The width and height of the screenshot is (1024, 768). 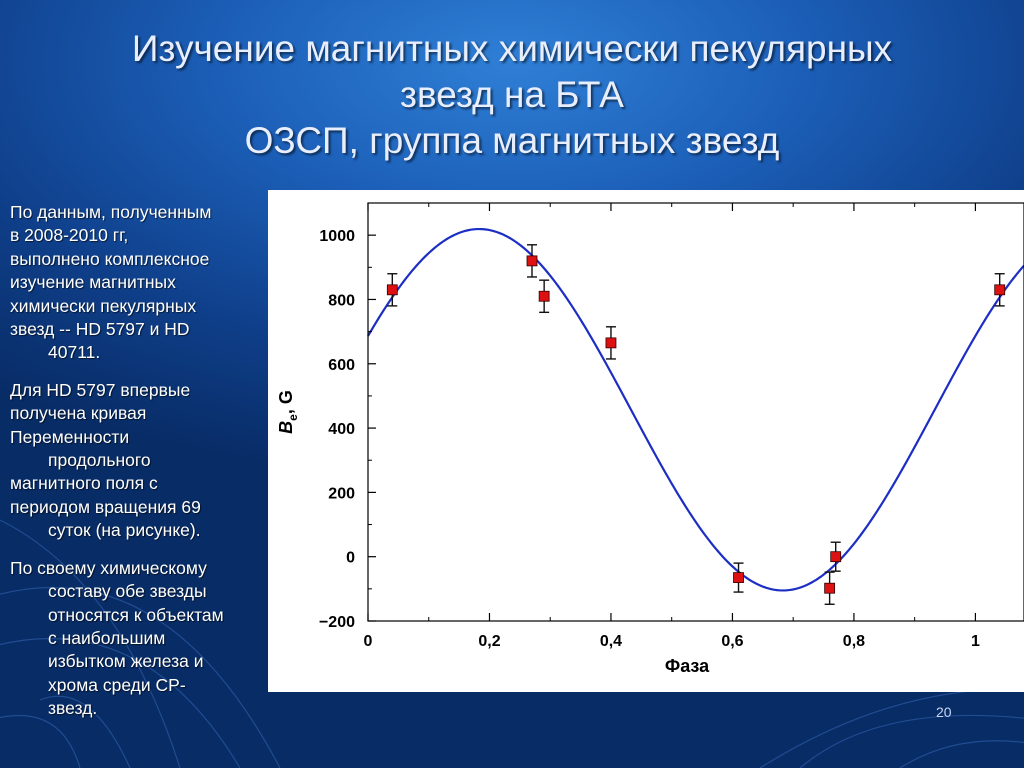 What do you see at coordinates (368, 641) in the screenshot?
I see `x-tick-label: 0` at bounding box center [368, 641].